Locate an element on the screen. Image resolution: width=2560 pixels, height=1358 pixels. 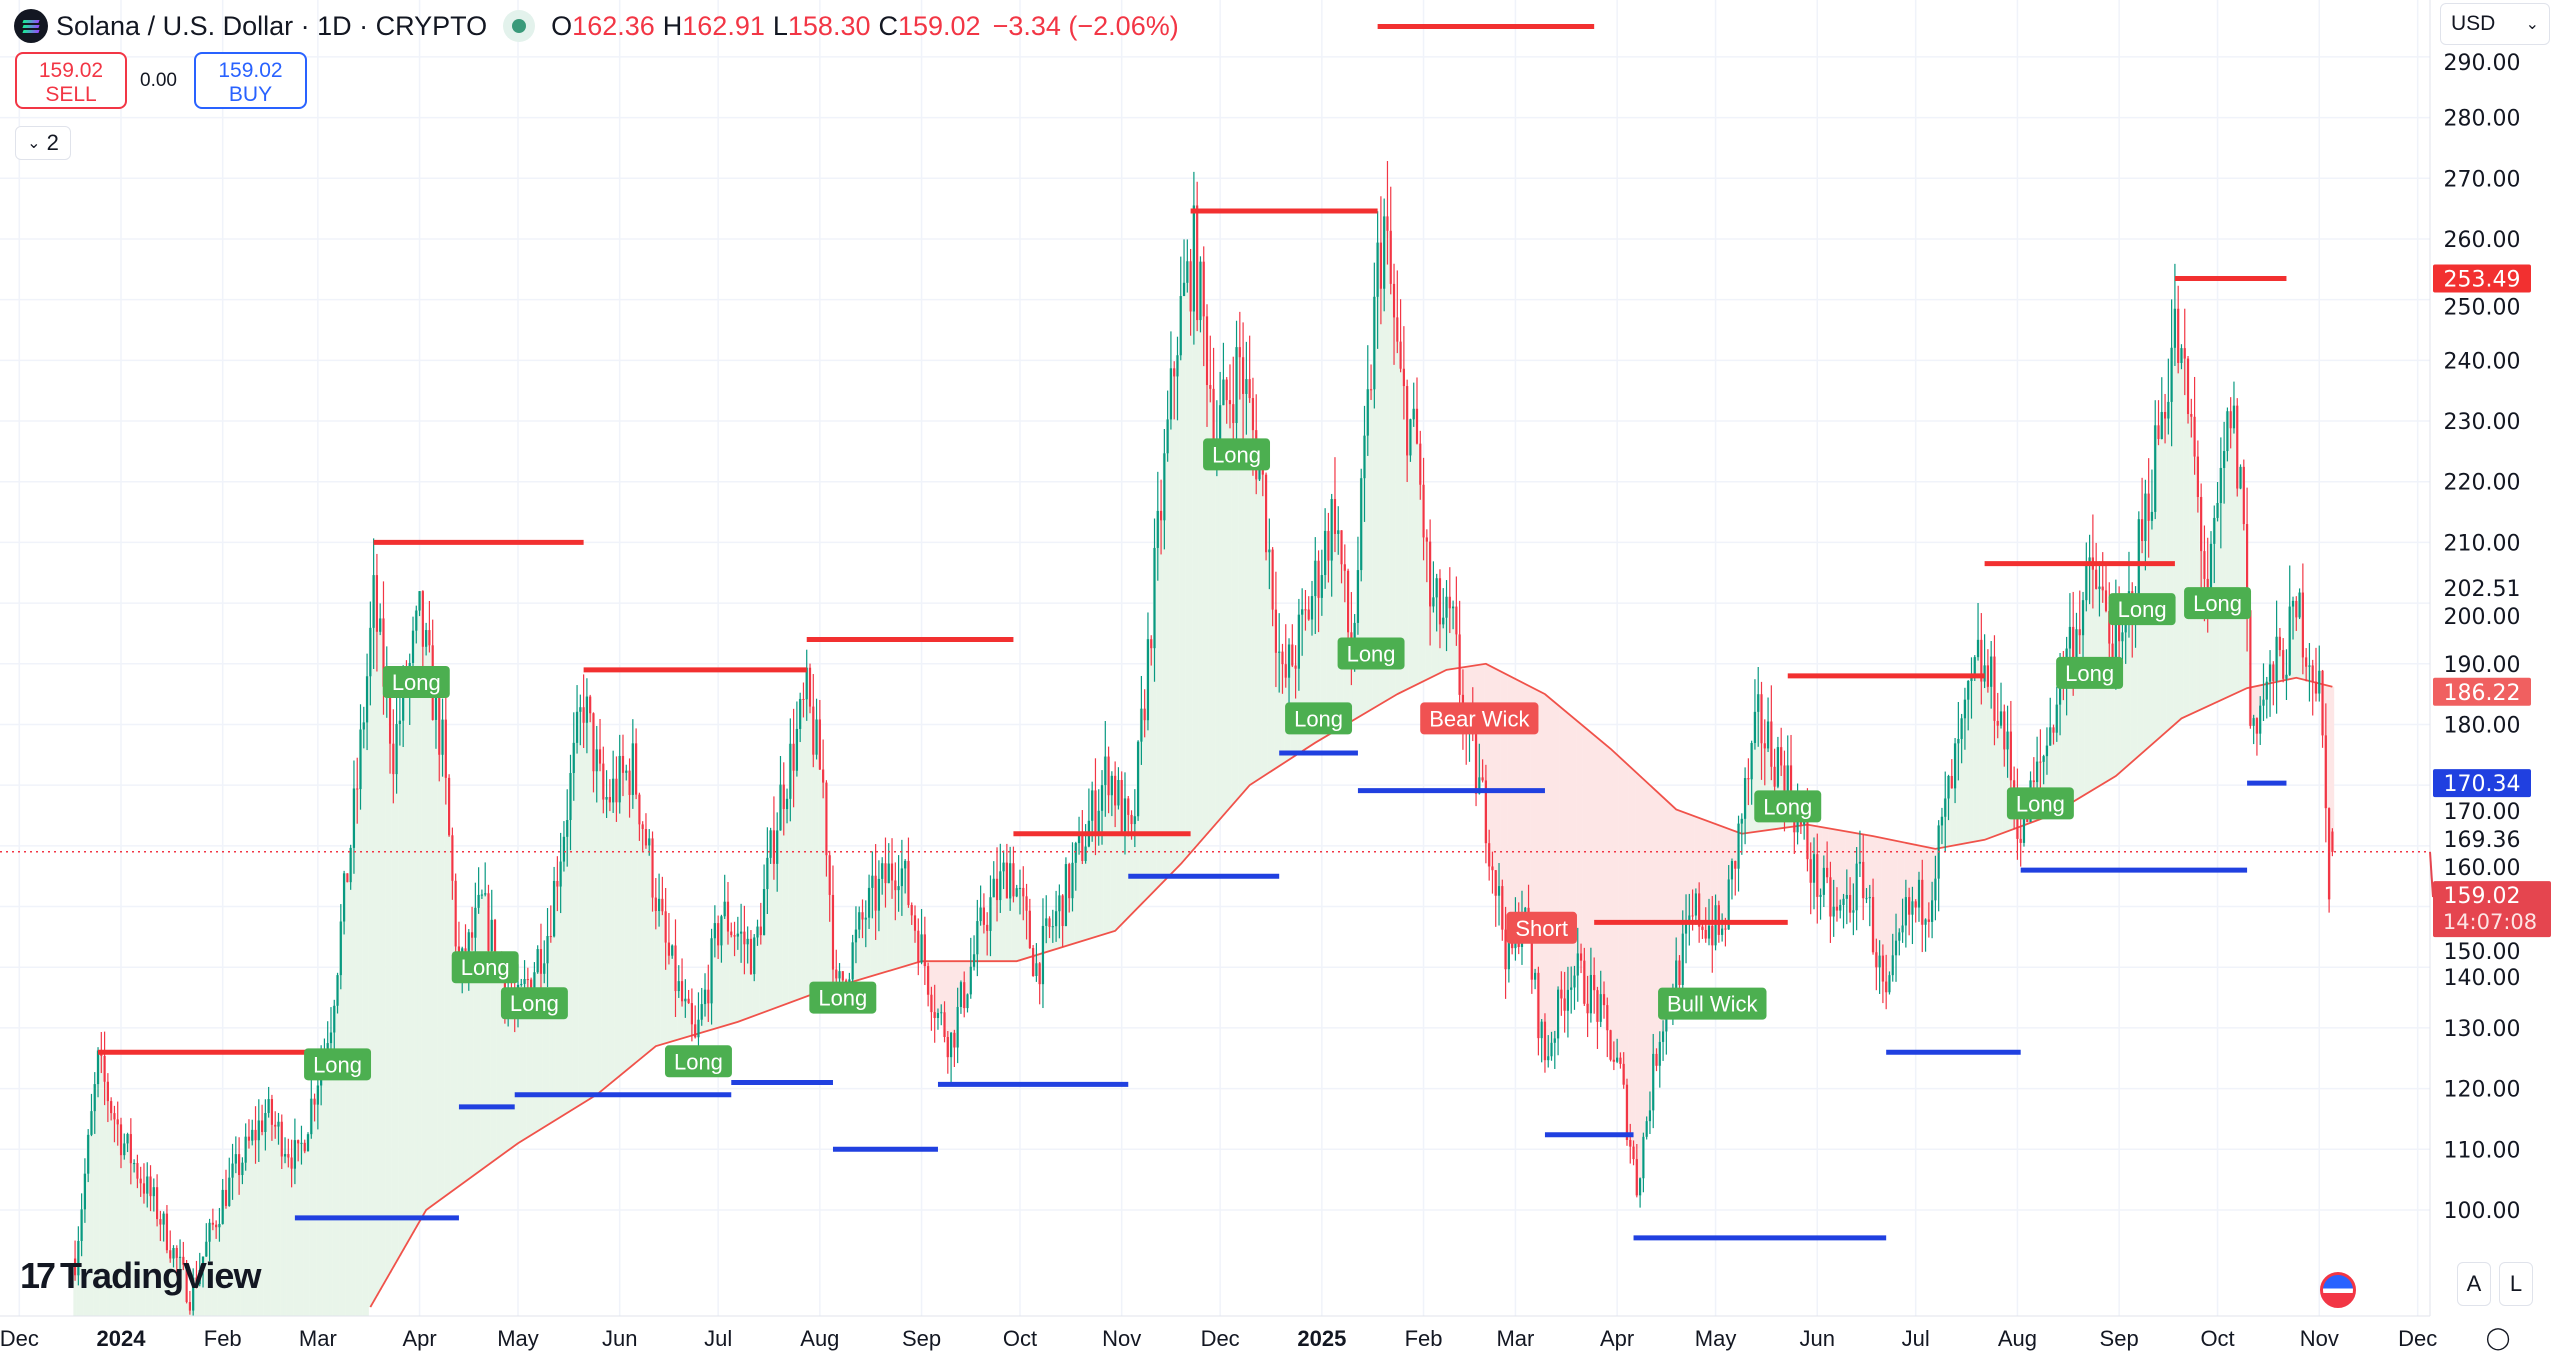
buy-button: 159.02 BUY is located at coordinates (250, 80).